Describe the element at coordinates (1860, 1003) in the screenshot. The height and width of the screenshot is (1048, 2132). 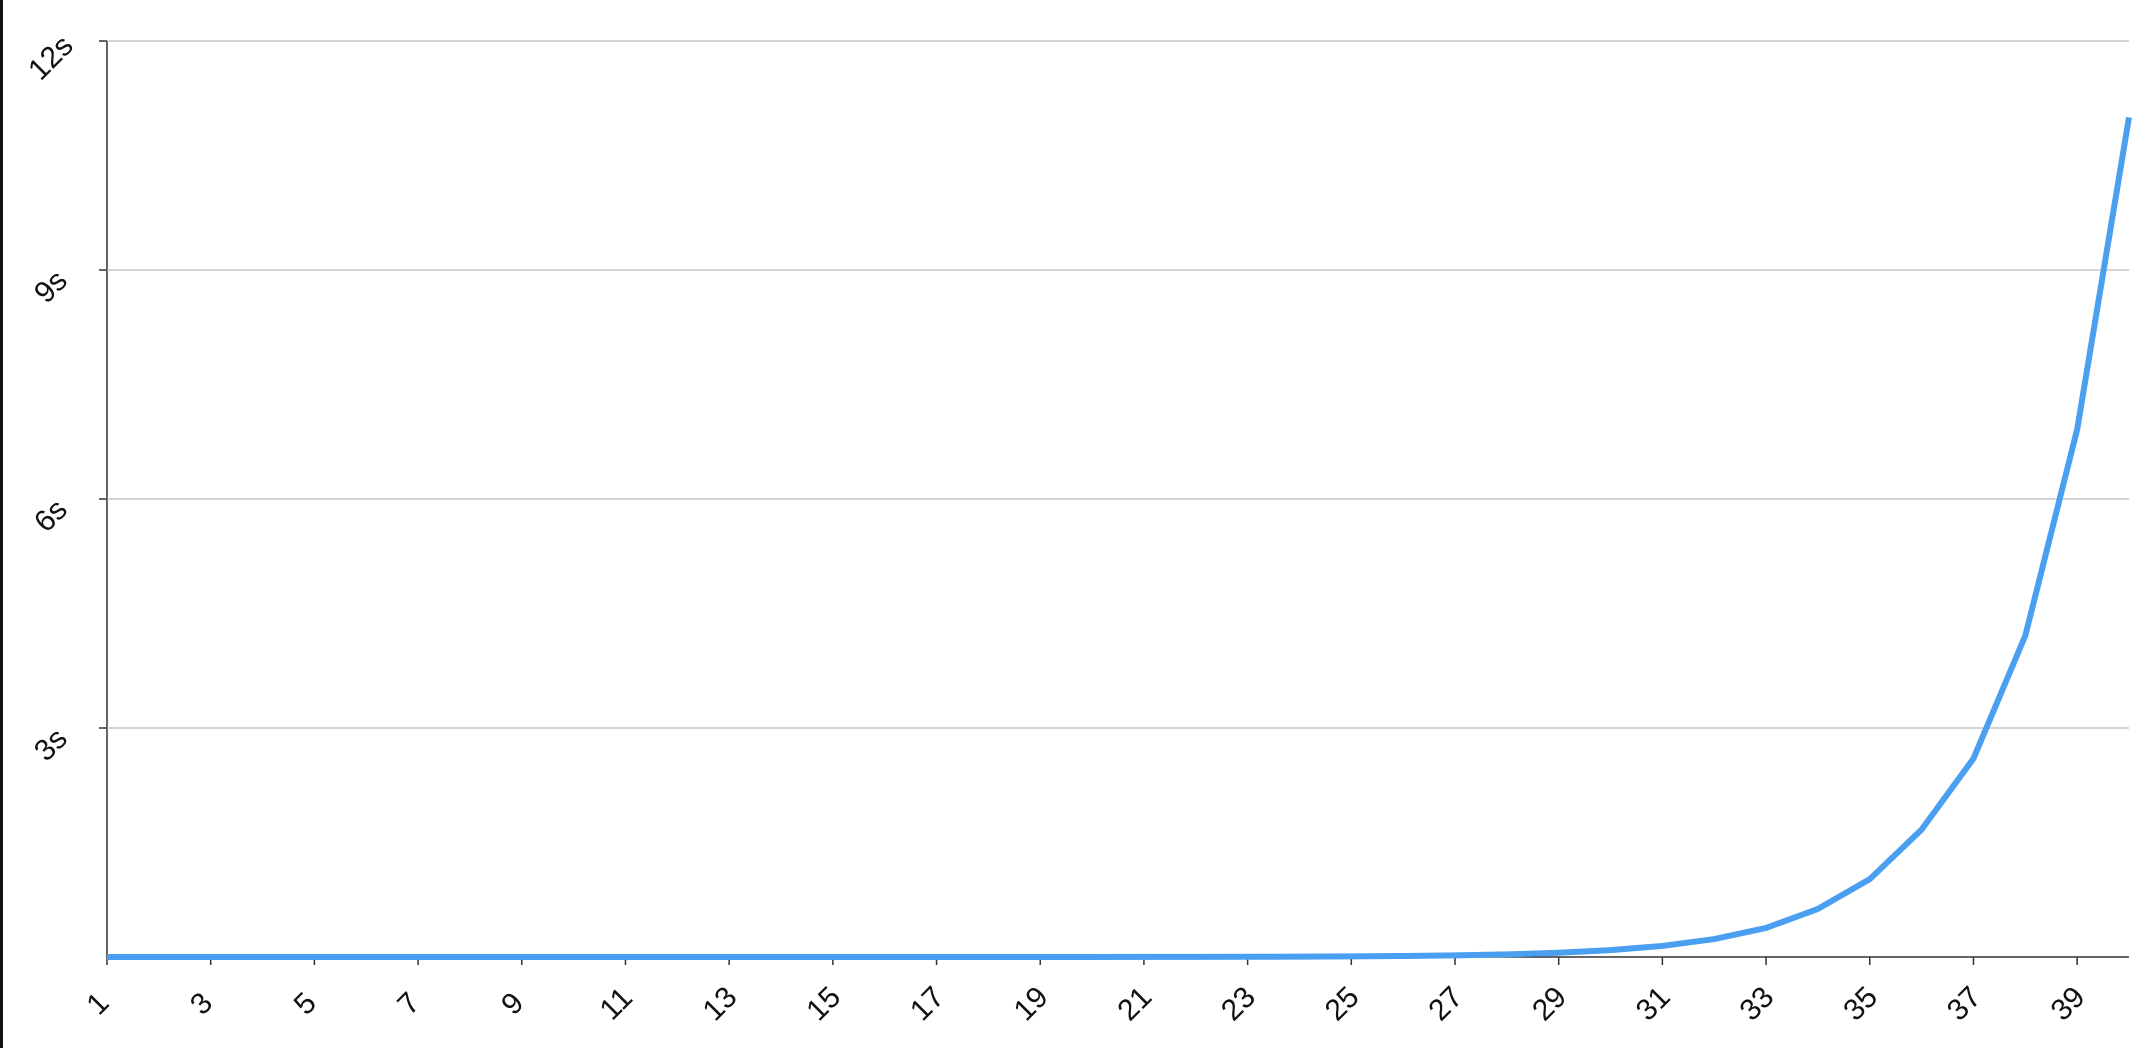
I see `x-tick-label: 35` at that location.